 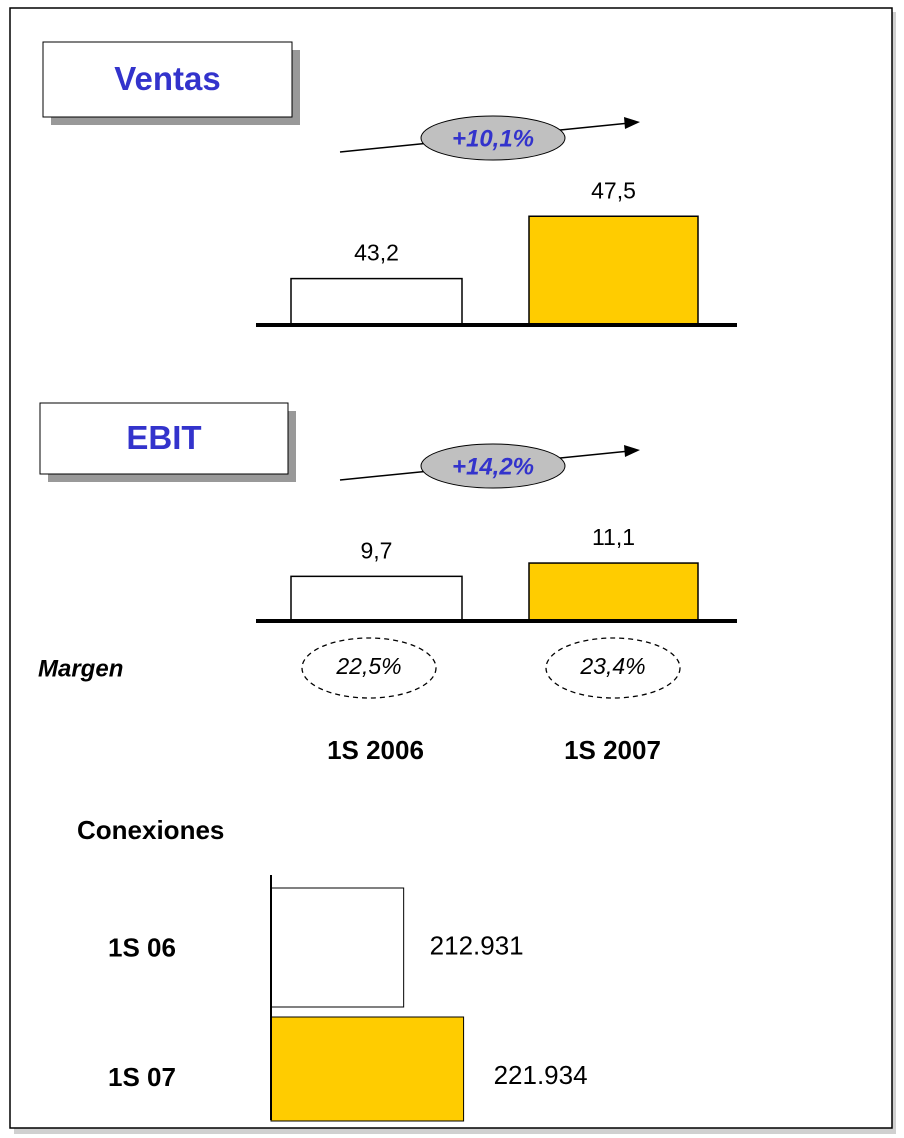 I want to click on category-label: 1S 07, so click(x=142, y=1077).